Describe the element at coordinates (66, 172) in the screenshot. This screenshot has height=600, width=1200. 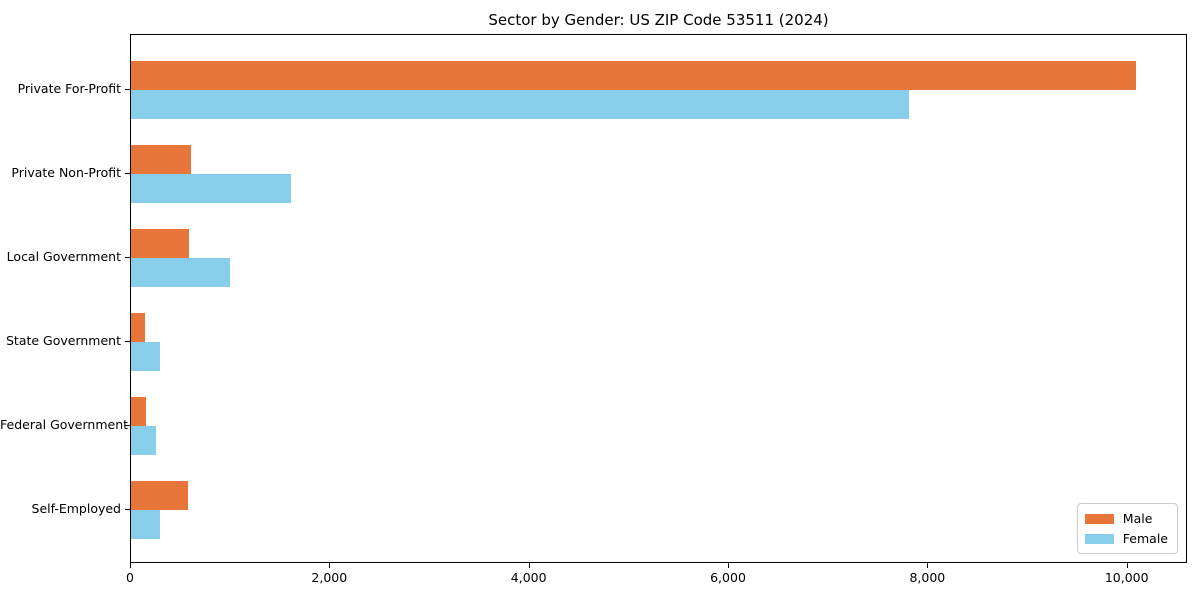
I see `y-axis-label-1: Private Non-Profit` at that location.